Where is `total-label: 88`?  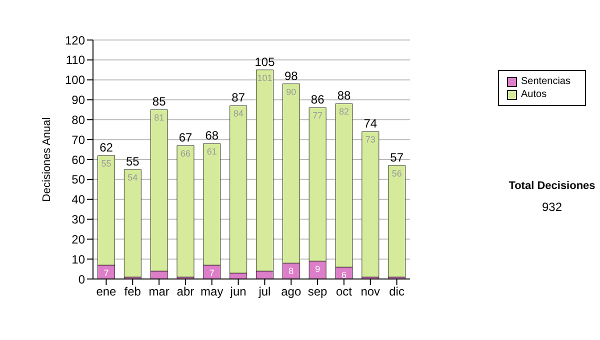 total-label: 88 is located at coordinates (344, 95).